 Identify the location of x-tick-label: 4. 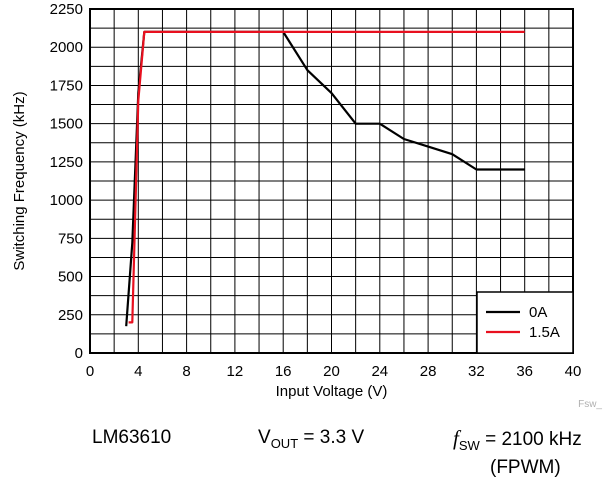
(138, 371).